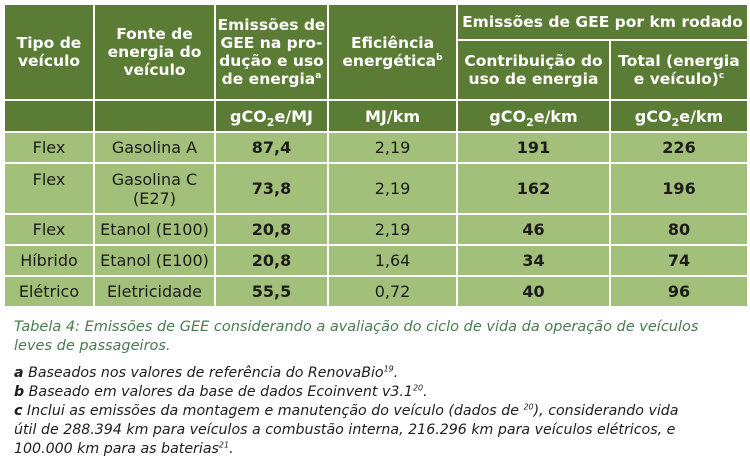 The width and height of the screenshot is (750, 459). Describe the element at coordinates (271, 188) in the screenshot. I see `cell-emissoes: 73,8` at that location.